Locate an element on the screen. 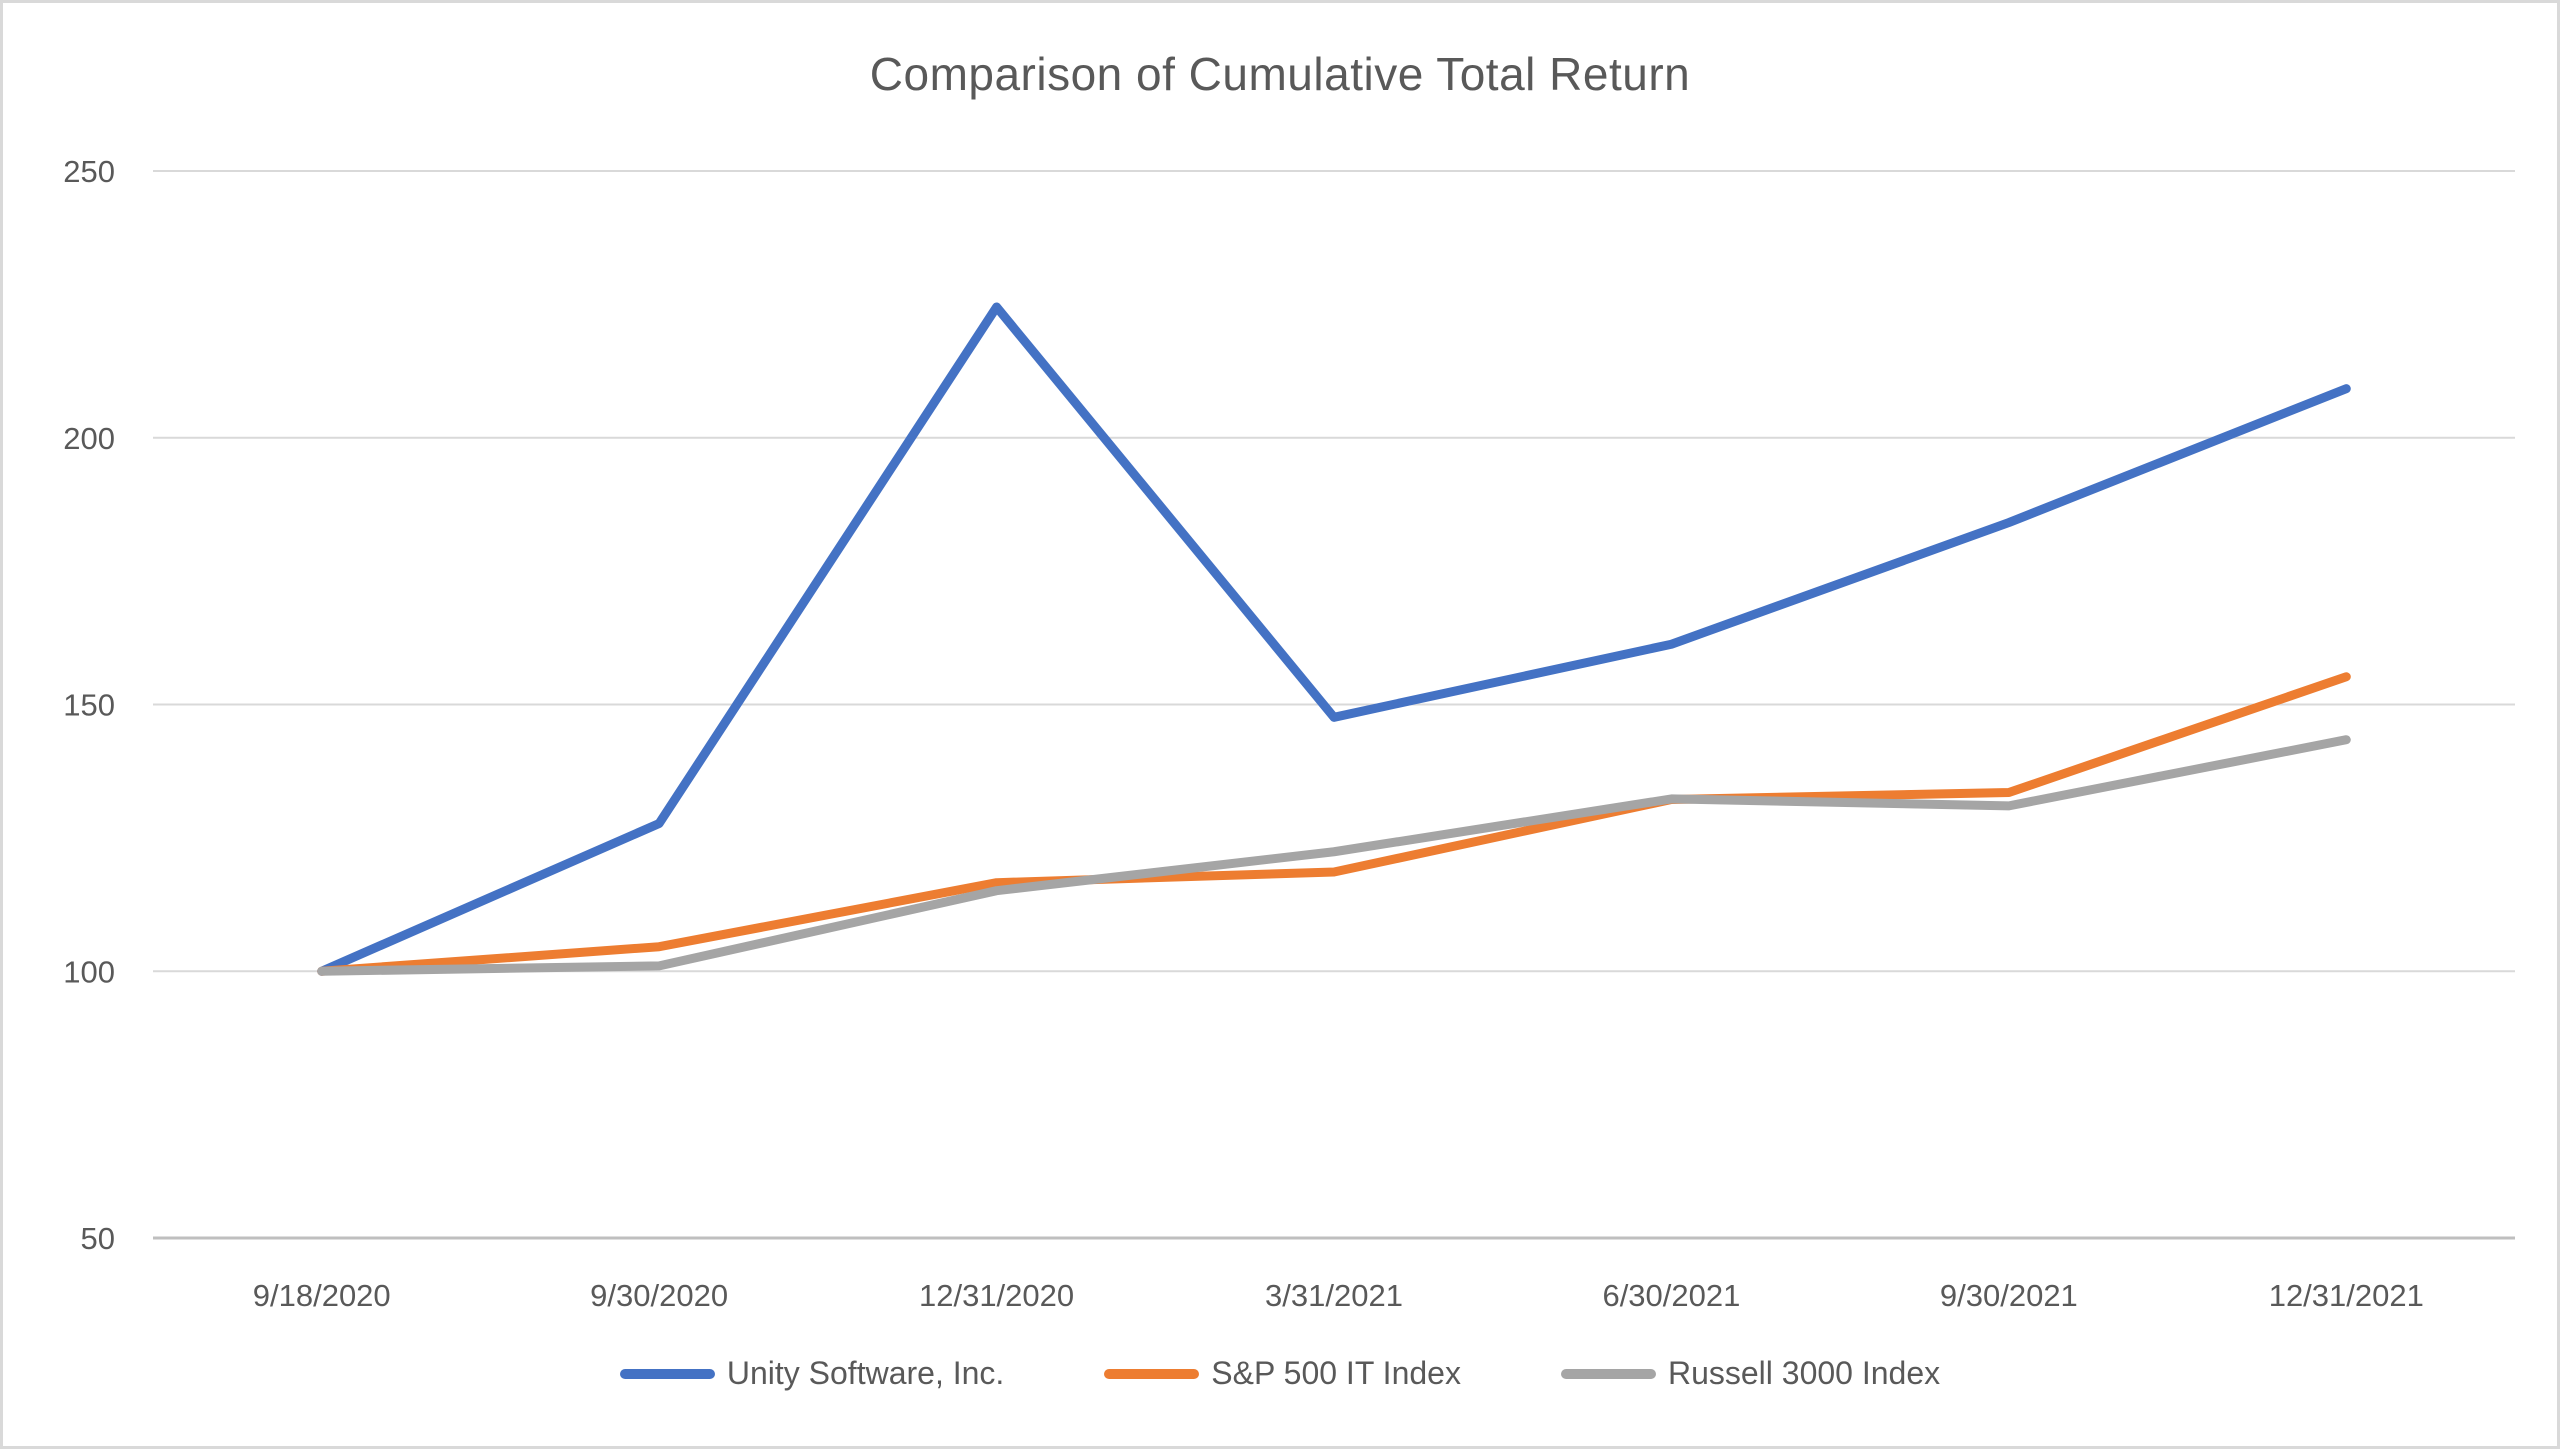 This screenshot has height=1449, width=2560. legend-swatch-orange is located at coordinates (1152, 1373).